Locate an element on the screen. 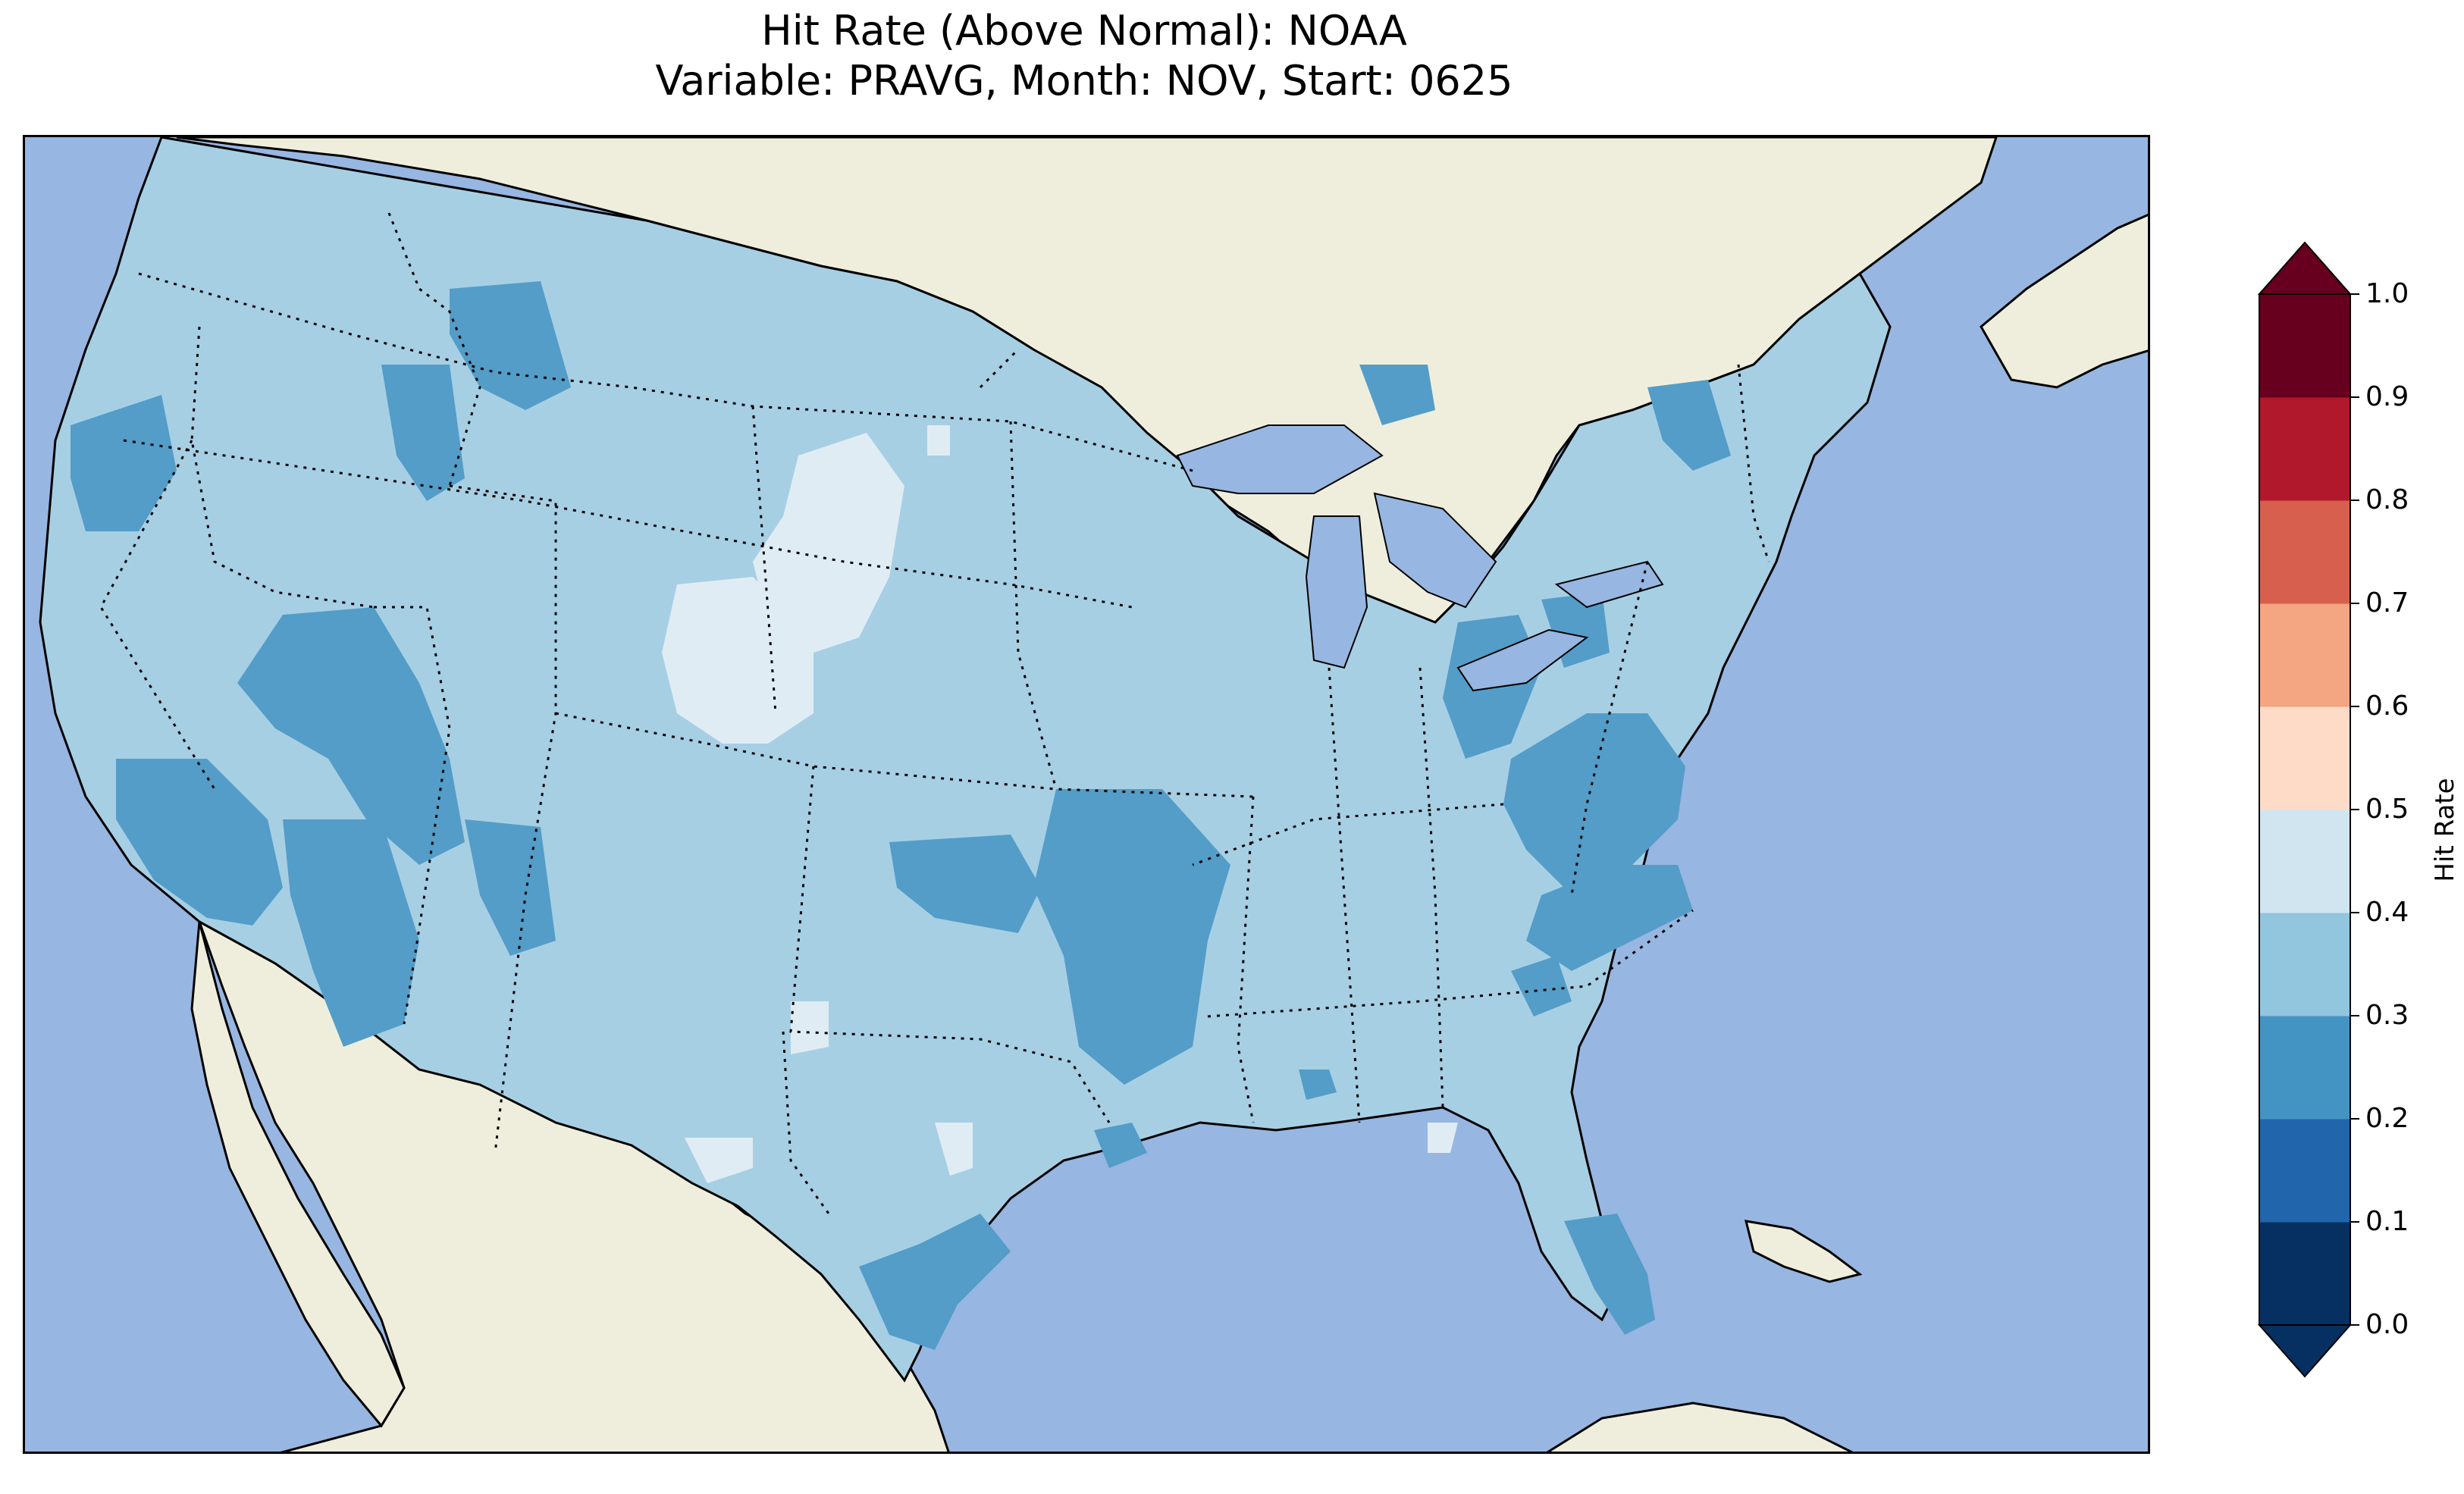 The width and height of the screenshot is (2464, 1494). maritimes-land is located at coordinates (2064, 301).